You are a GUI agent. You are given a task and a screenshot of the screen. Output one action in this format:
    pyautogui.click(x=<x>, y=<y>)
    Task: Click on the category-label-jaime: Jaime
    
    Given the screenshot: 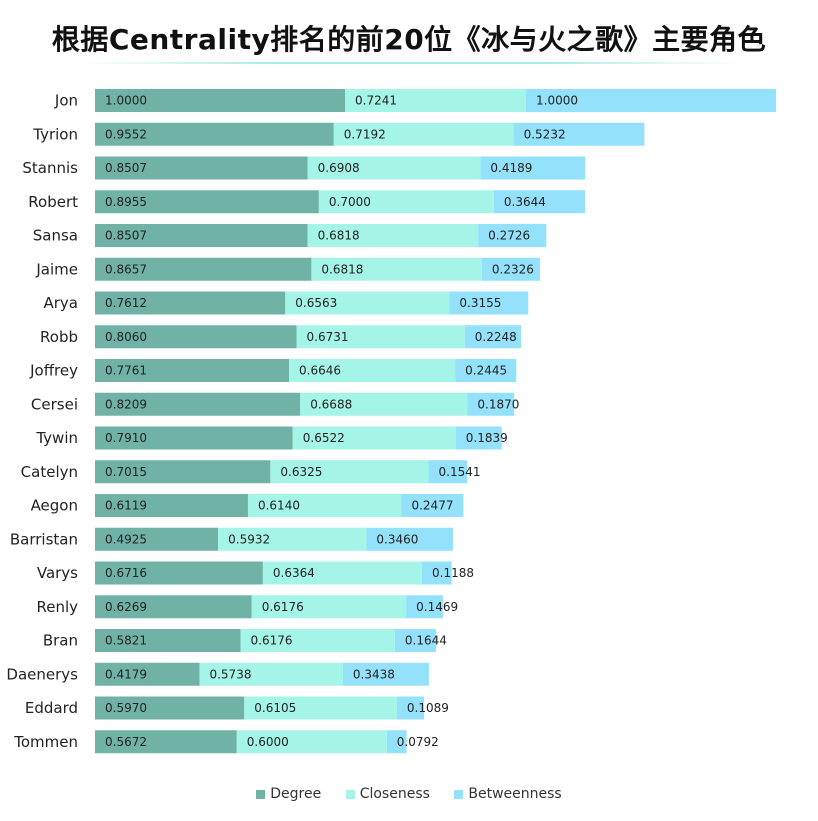 What is the action you would take?
    pyautogui.click(x=56, y=269)
    